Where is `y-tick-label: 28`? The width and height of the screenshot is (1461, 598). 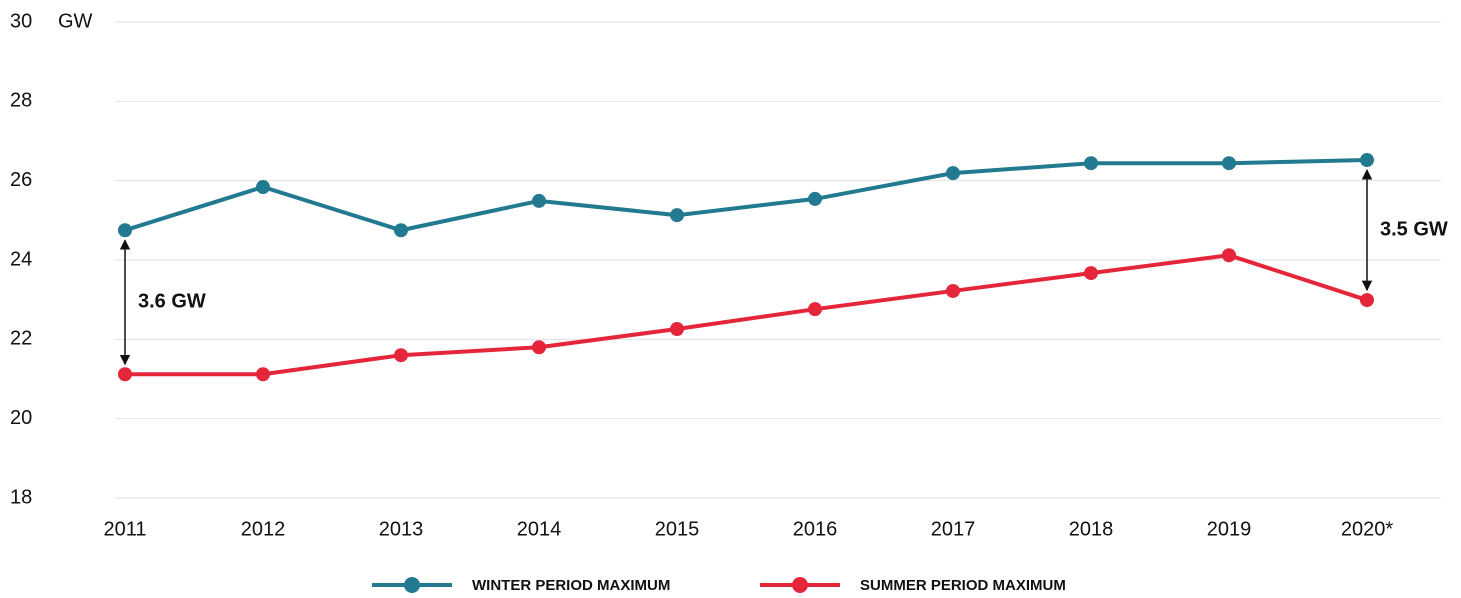 y-tick-label: 28 is located at coordinates (21, 101).